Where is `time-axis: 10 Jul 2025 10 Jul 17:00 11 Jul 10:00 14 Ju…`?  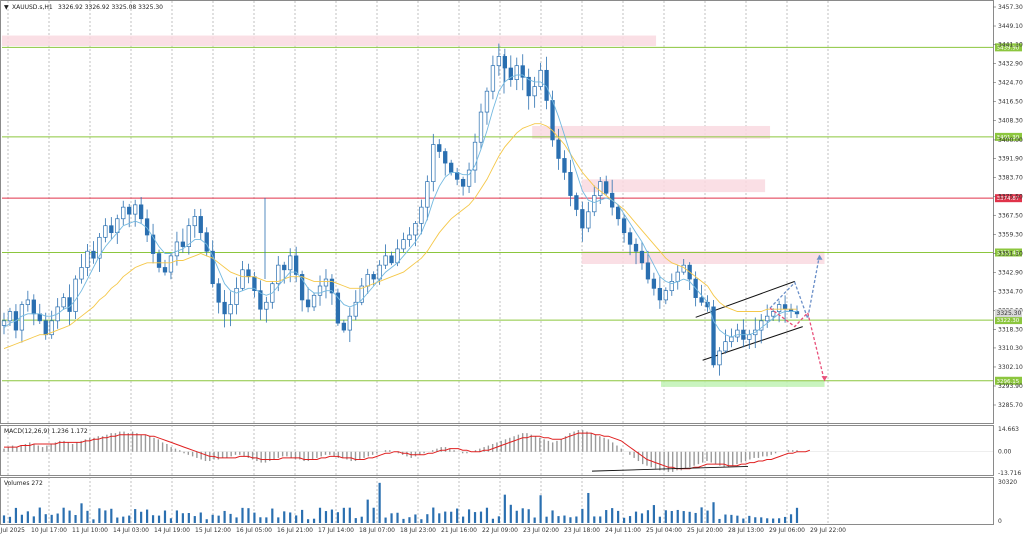
time-axis: 10 Jul 2025 10 Jul 17:00 11 Jul 10:00 14 Ju… is located at coordinates (423, 530).